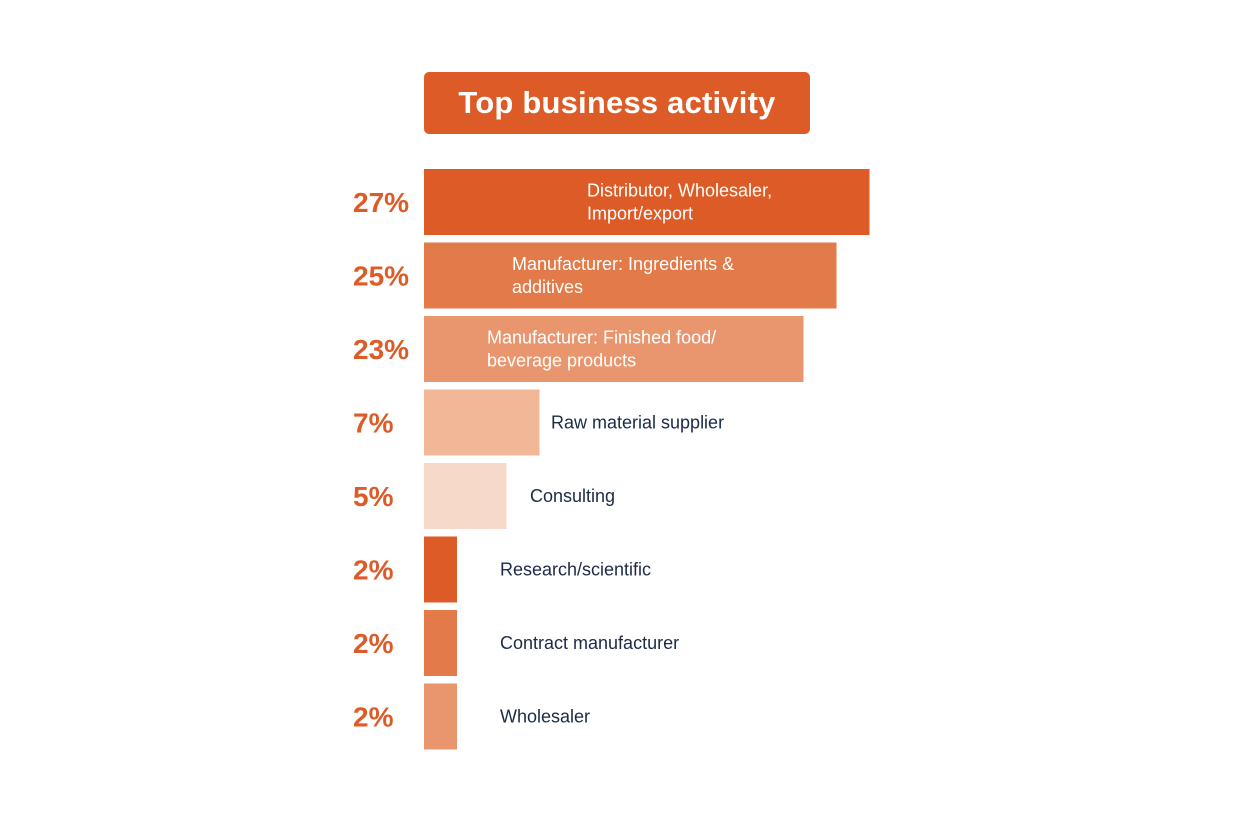 The width and height of the screenshot is (1240, 833). Describe the element at coordinates (545, 717) in the screenshot. I see `category-label-7-line-0: Wholesaler` at that location.